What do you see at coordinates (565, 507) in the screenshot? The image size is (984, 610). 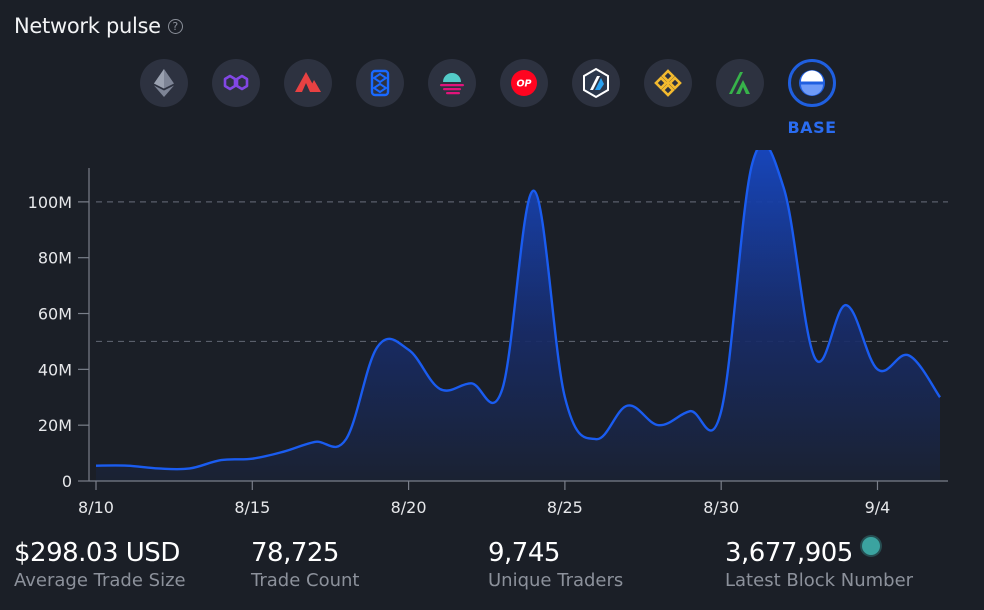 I see `x-tick-label: 8/25` at bounding box center [565, 507].